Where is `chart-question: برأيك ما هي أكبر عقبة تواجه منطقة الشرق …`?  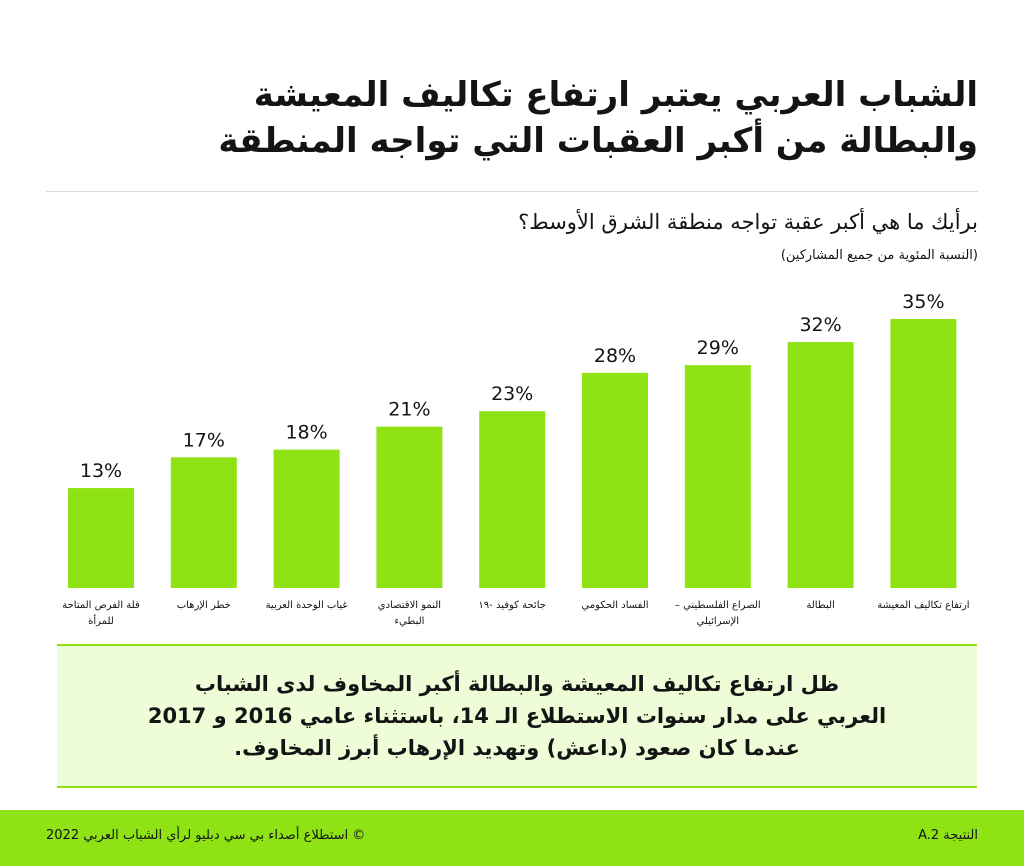
chart-question: برأيك ما هي أكبر عقبة تواجه منطقة الشرق … is located at coordinates (748, 222).